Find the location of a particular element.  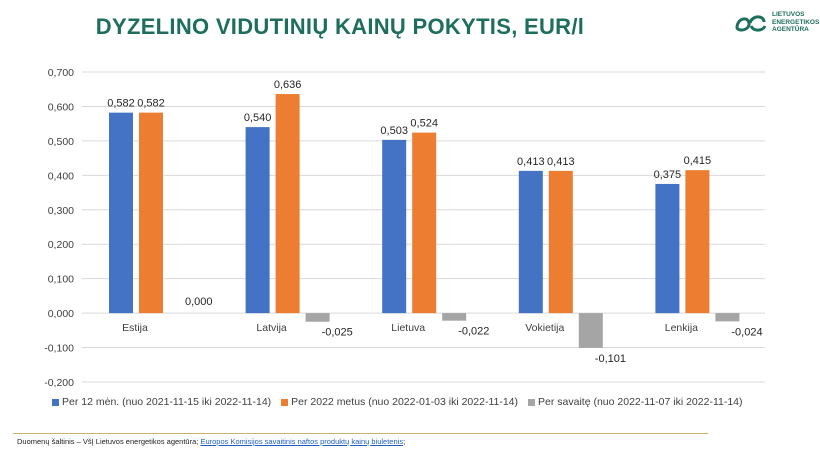

data-label: -0,024 is located at coordinates (746, 332).